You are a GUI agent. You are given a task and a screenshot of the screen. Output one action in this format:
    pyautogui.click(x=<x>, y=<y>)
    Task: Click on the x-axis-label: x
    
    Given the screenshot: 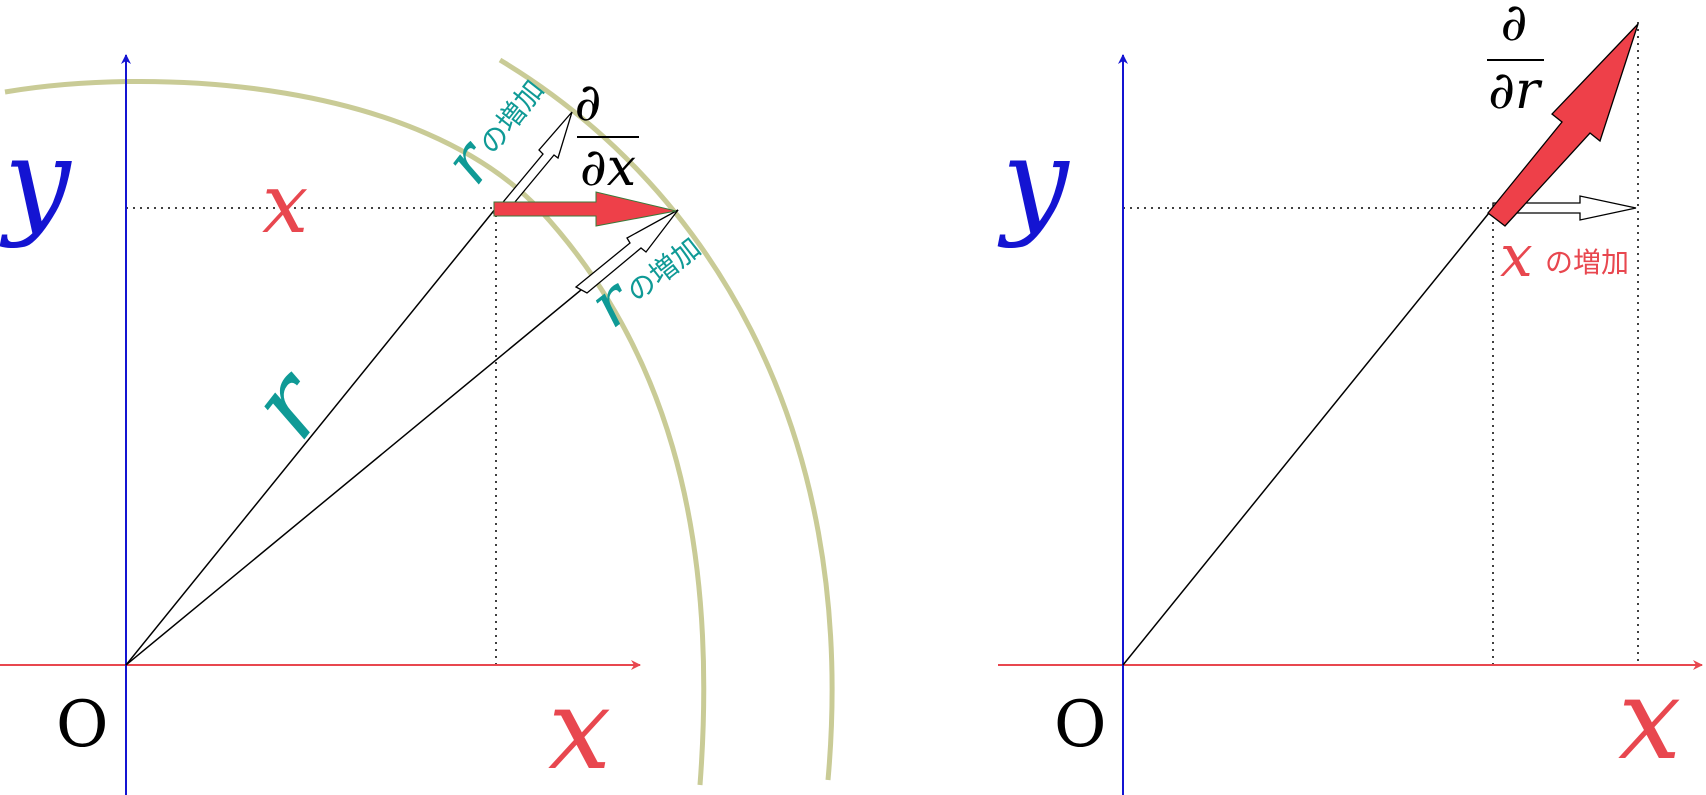 What is the action you would take?
    pyautogui.click(x=579, y=730)
    